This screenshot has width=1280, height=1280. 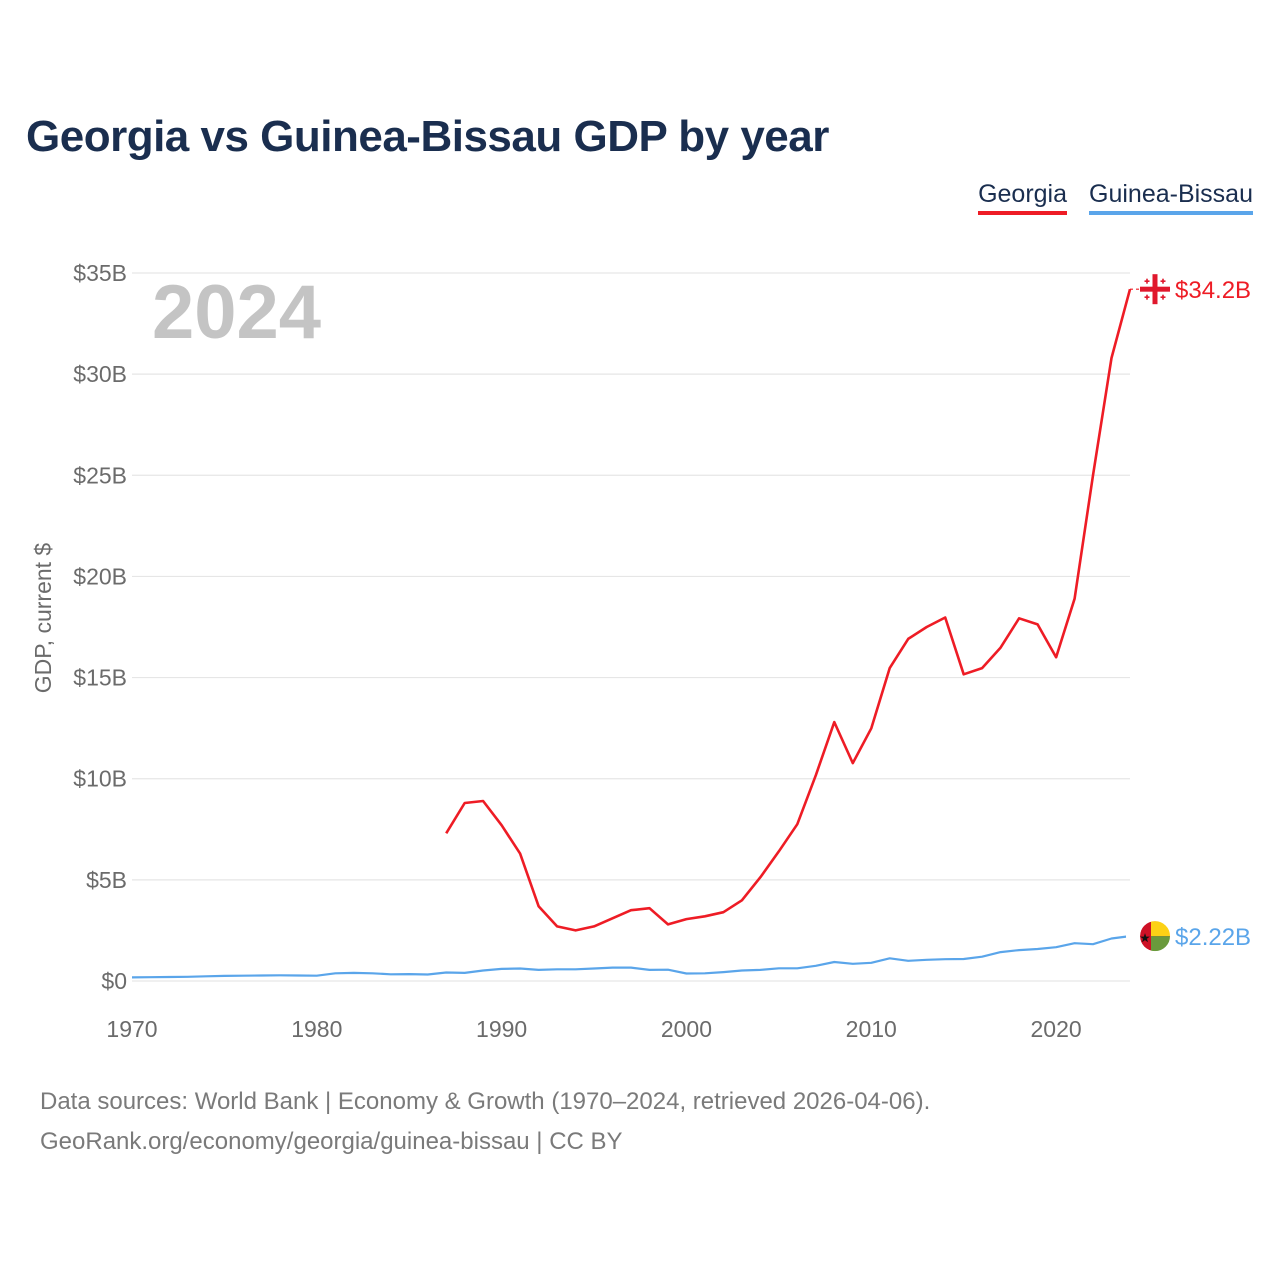 What do you see at coordinates (427, 136) in the screenshot?
I see `page-title: Georgia vs Guinea-Bissau GDP by year` at bounding box center [427, 136].